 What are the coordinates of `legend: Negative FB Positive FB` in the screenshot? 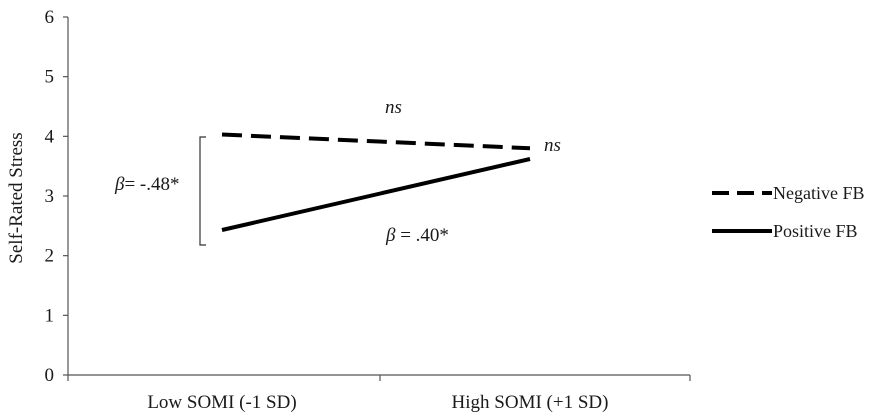 It's located at (788, 212).